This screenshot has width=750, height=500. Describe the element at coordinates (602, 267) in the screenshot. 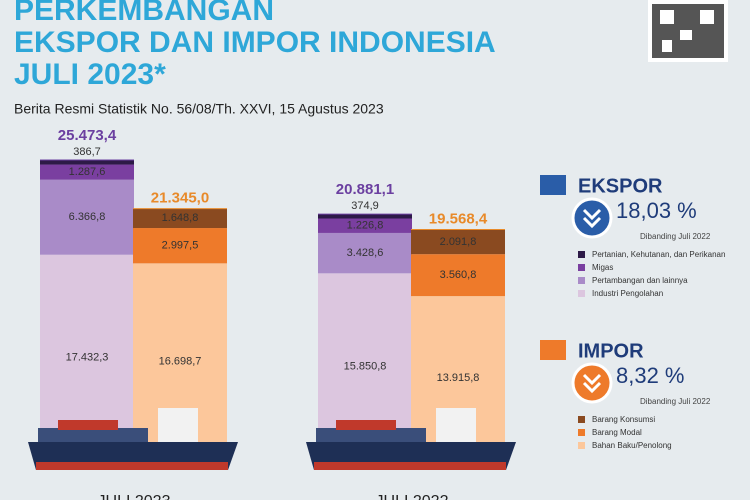

I see `legend-label: Migas` at that location.